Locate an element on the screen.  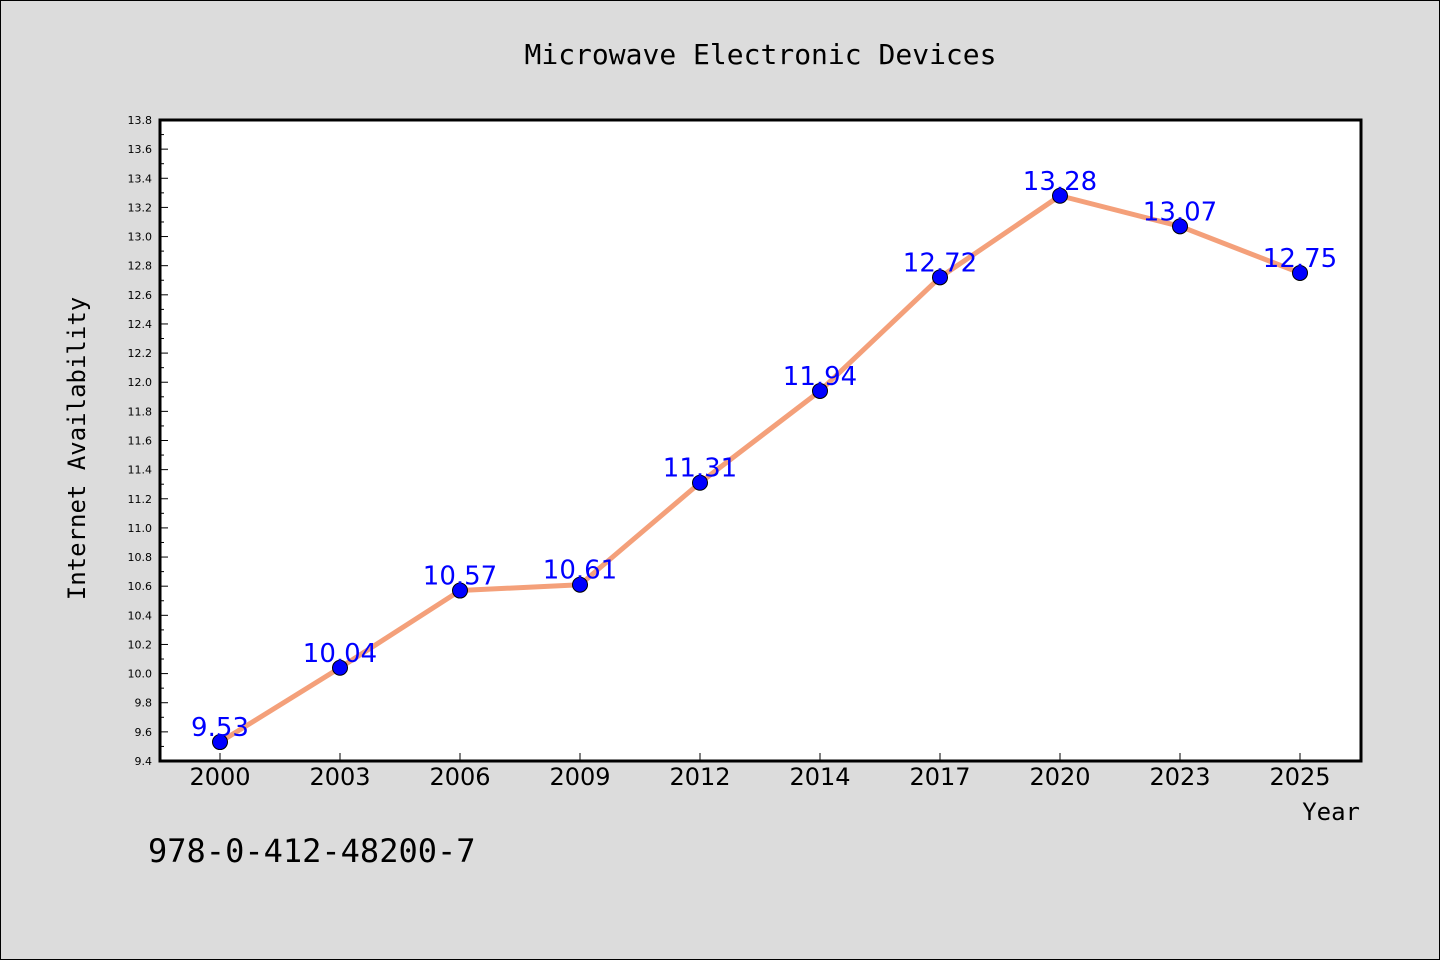
y-tick-label: 10.2 is located at coordinates (140, 644).